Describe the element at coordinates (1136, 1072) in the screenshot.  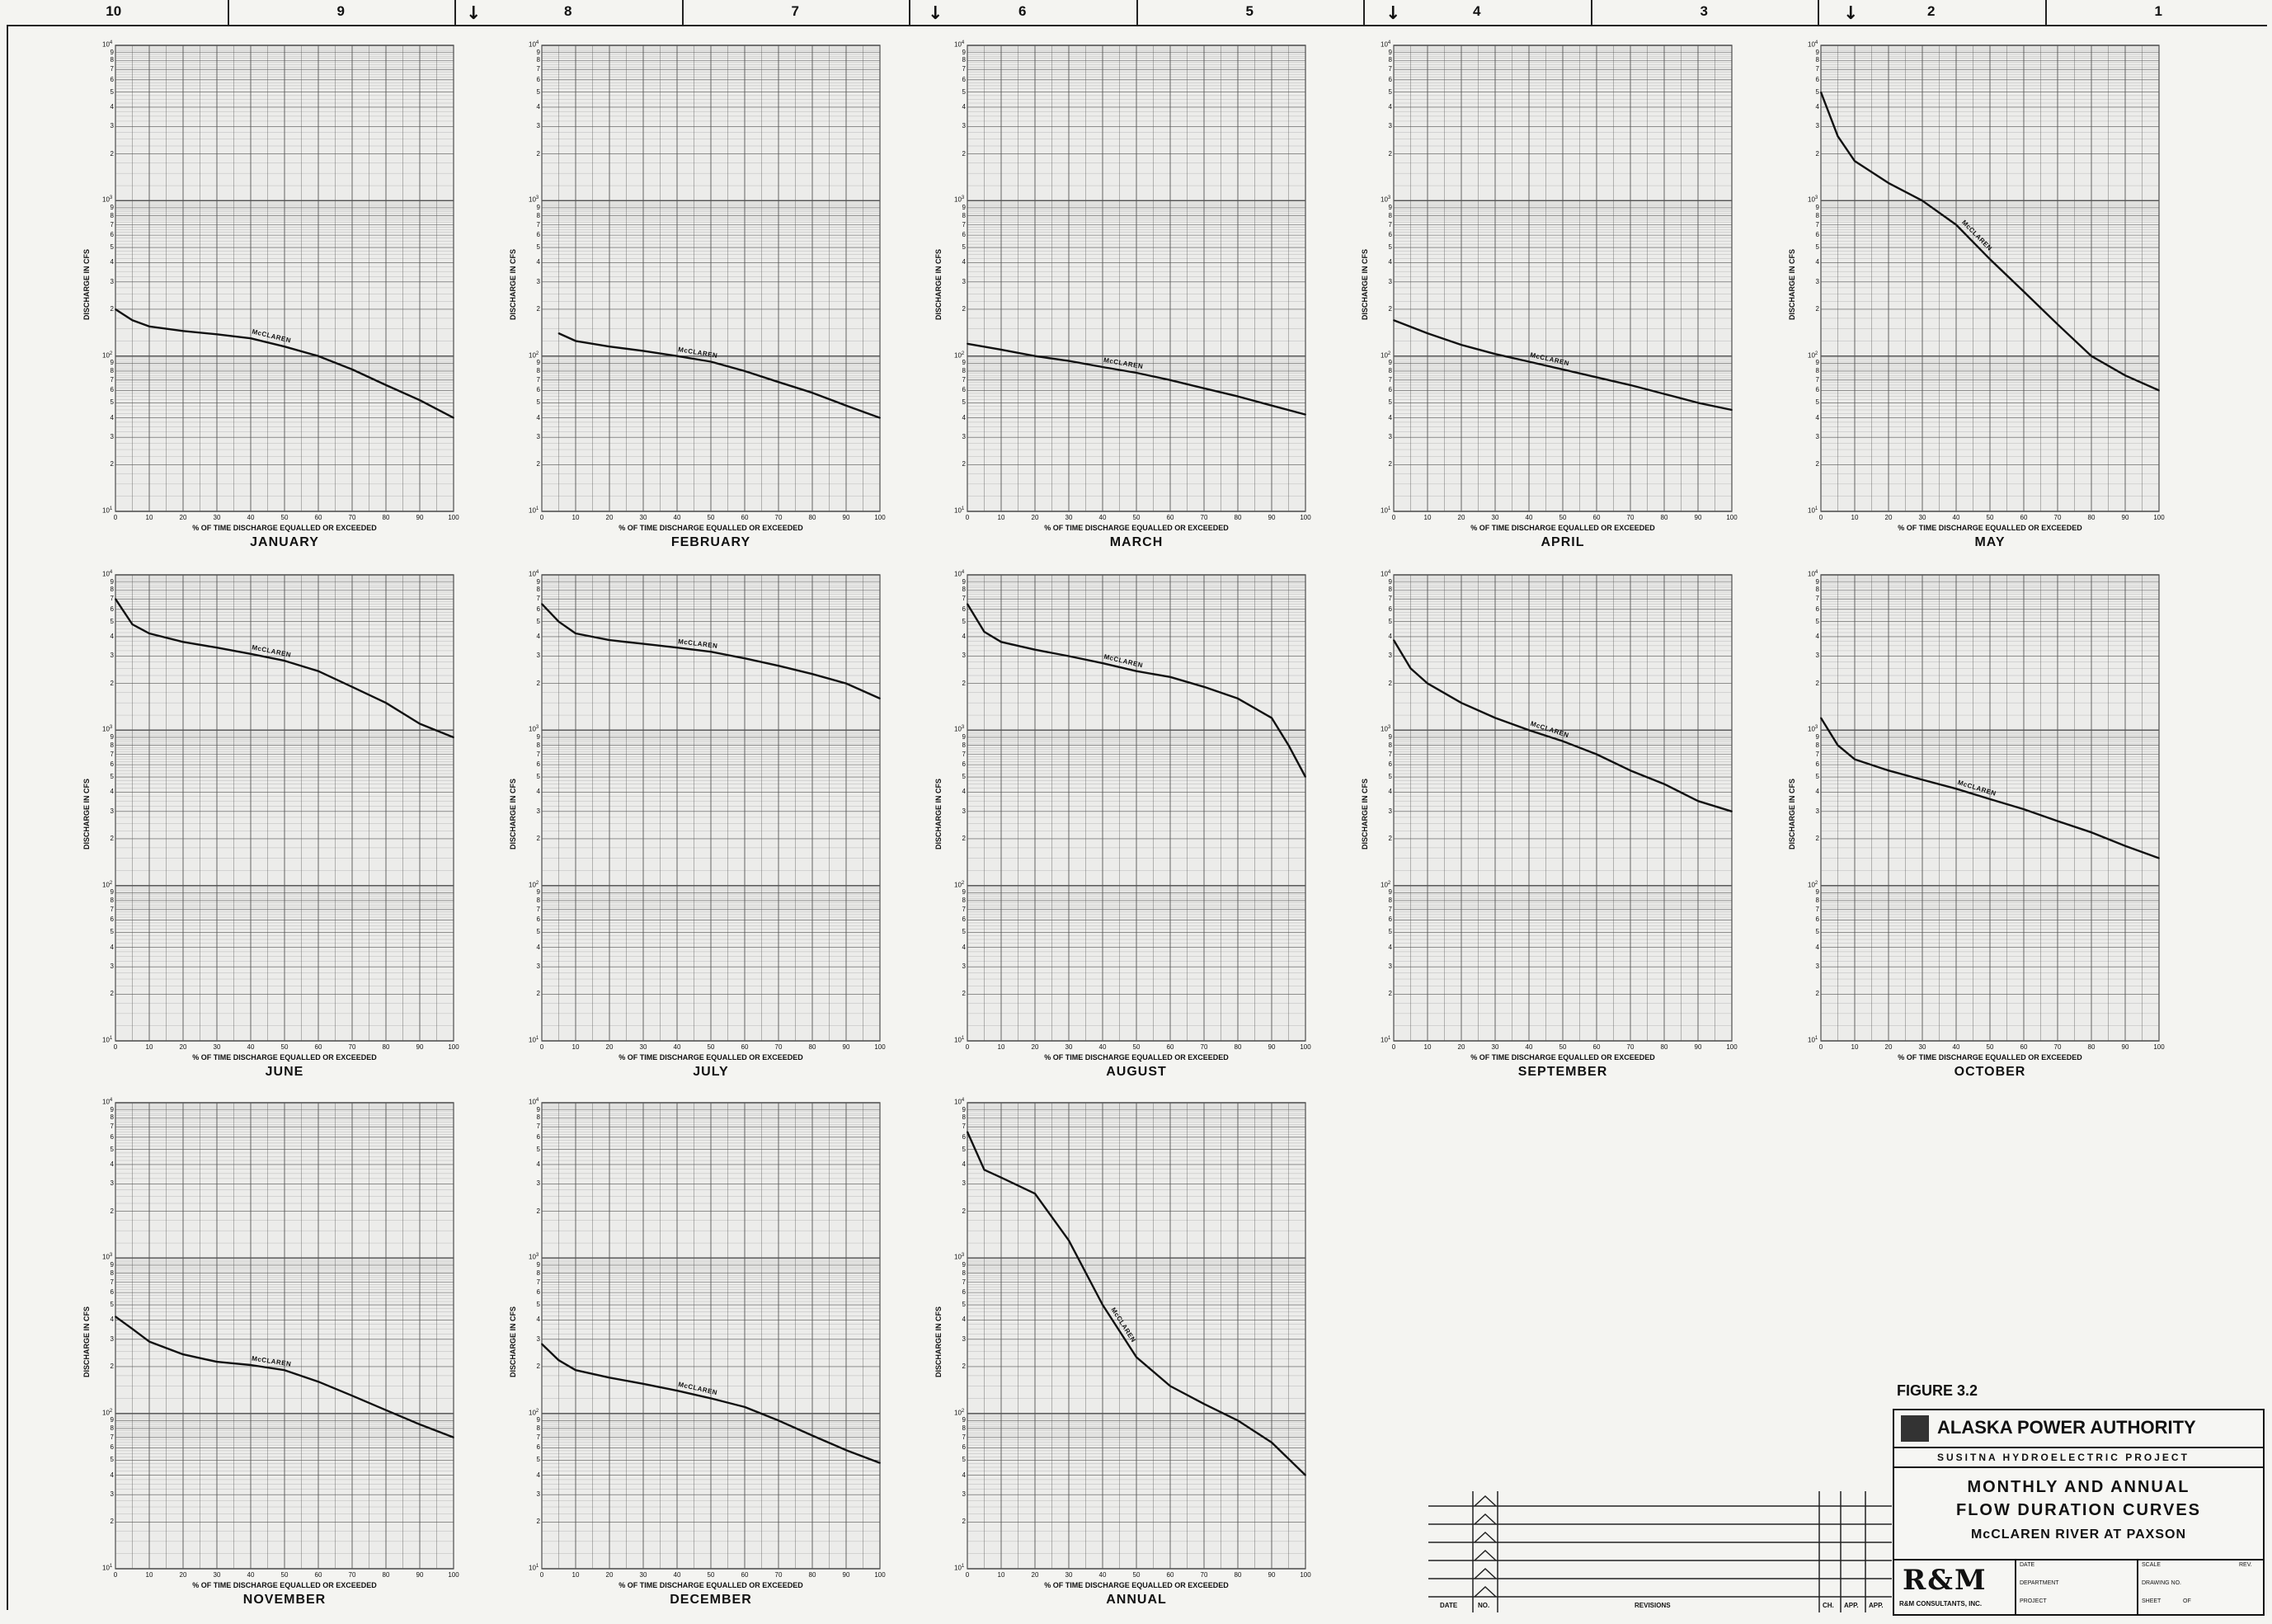
I see `chart-title: AUGUST` at that location.